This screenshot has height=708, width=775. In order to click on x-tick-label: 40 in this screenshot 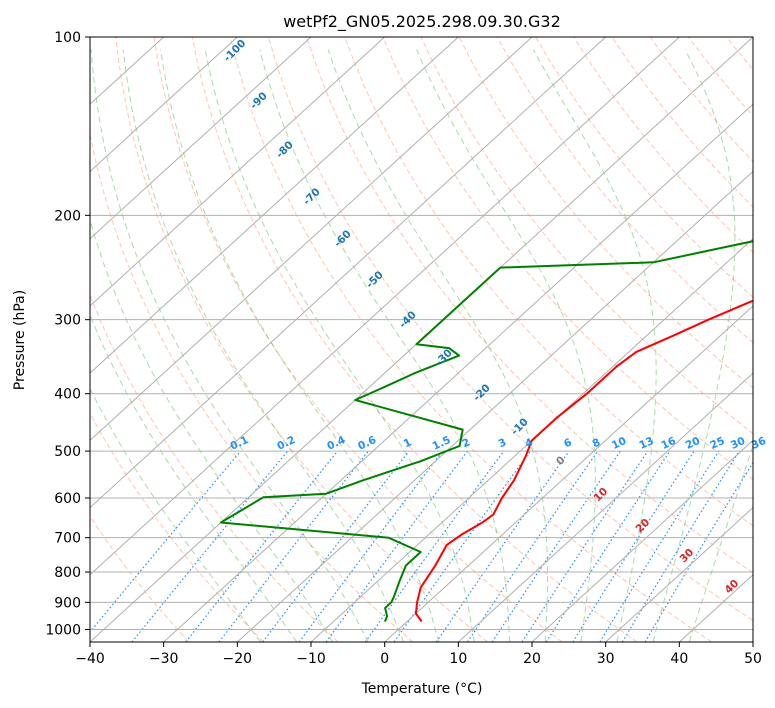, I will do `click(679, 659)`.